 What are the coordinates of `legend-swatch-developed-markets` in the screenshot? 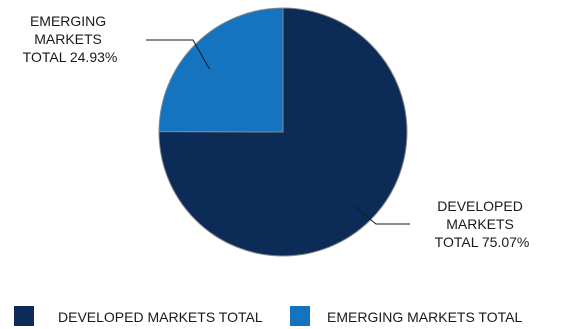 It's located at (24, 316).